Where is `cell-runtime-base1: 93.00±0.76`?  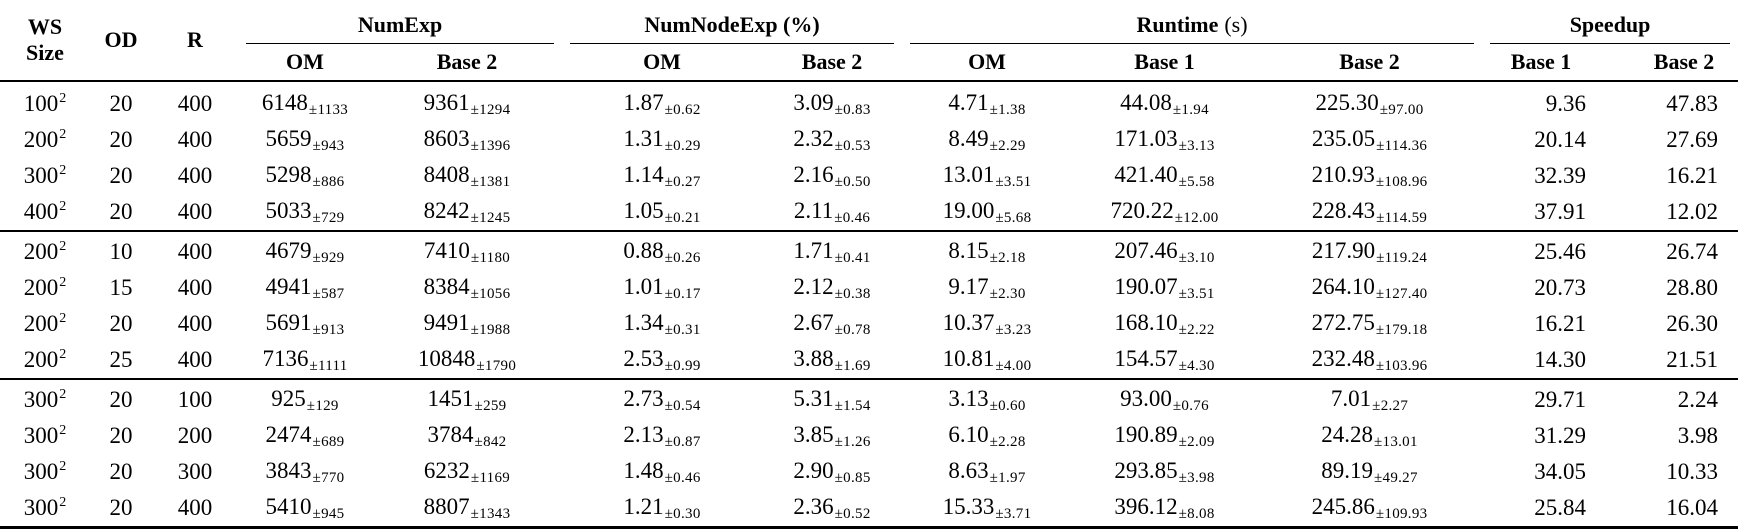
cell-runtime-base1: 93.00±0.76 is located at coordinates (1165, 398).